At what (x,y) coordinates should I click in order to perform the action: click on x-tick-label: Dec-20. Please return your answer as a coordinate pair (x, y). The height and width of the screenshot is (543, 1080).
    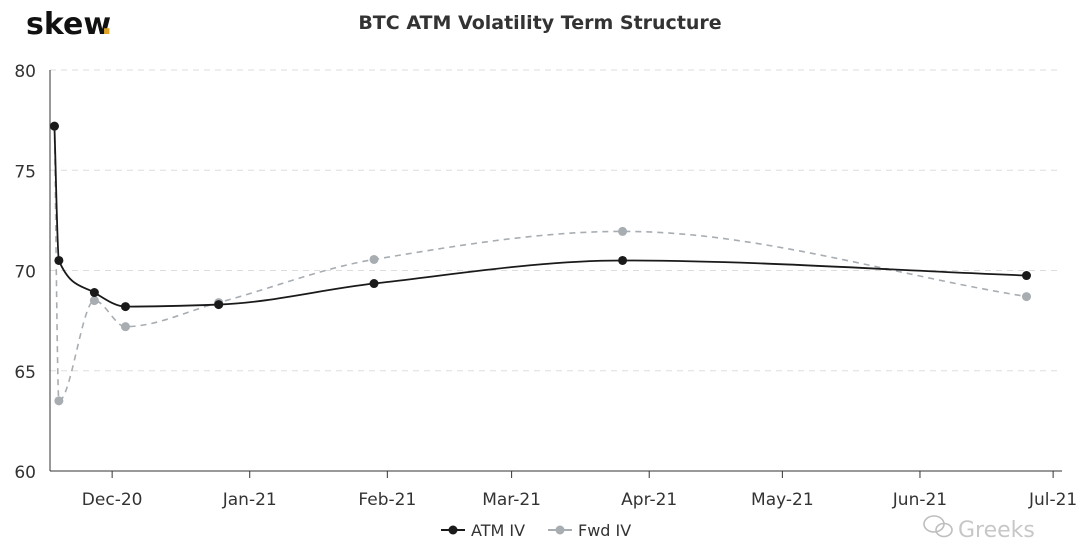
    Looking at the image, I should click on (112, 500).